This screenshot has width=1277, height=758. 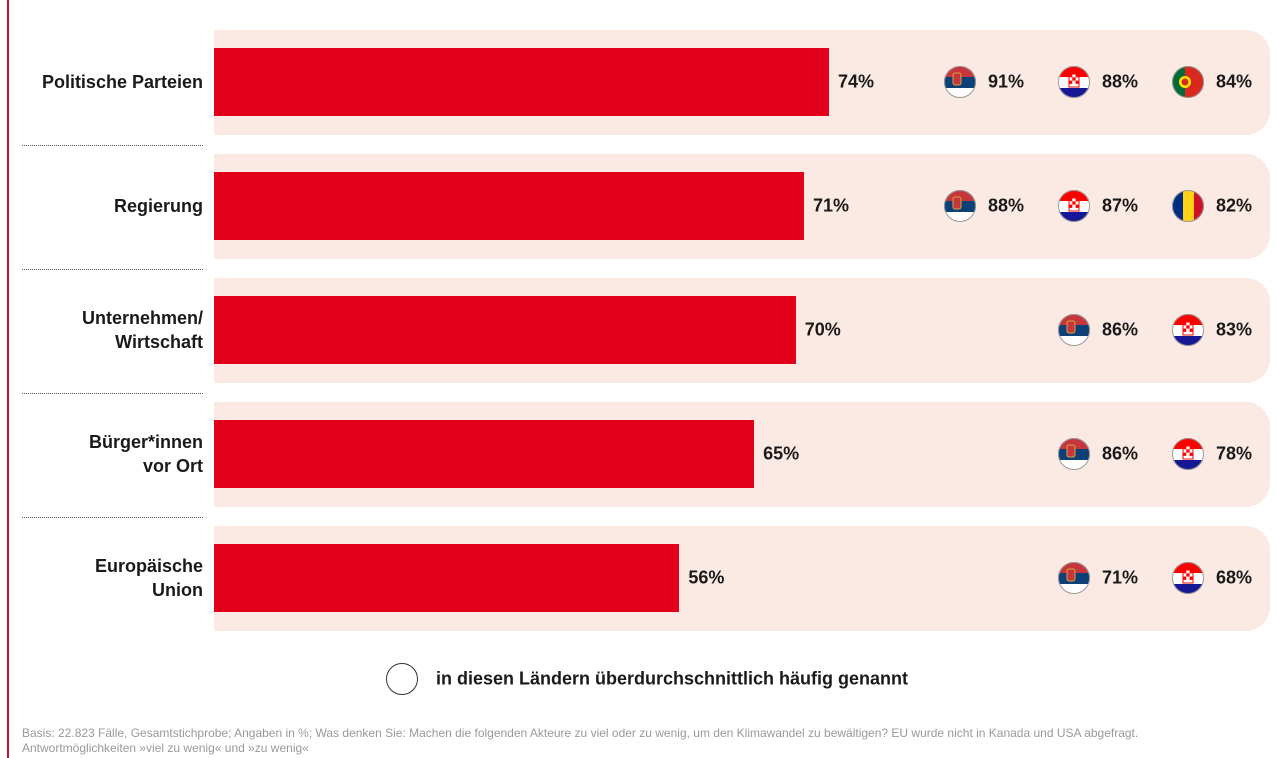 I want to click on category-label: Politische Parteien, so click(x=122, y=82).